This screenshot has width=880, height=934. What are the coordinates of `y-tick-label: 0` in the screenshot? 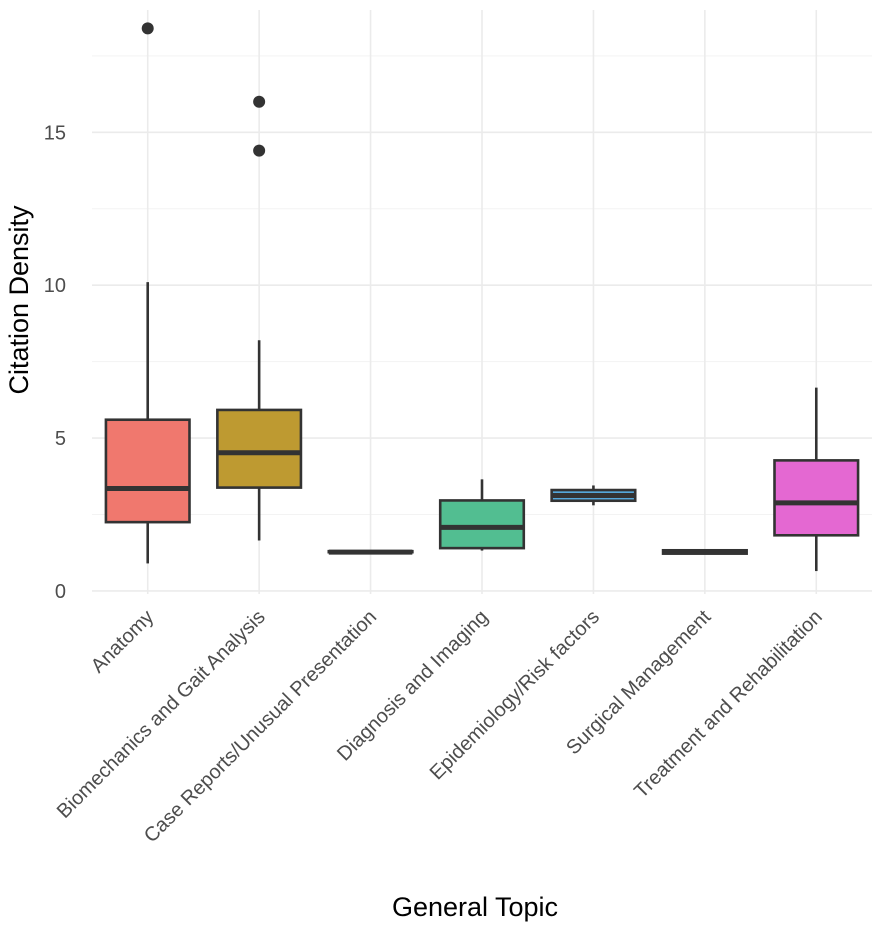 It's located at (60, 592).